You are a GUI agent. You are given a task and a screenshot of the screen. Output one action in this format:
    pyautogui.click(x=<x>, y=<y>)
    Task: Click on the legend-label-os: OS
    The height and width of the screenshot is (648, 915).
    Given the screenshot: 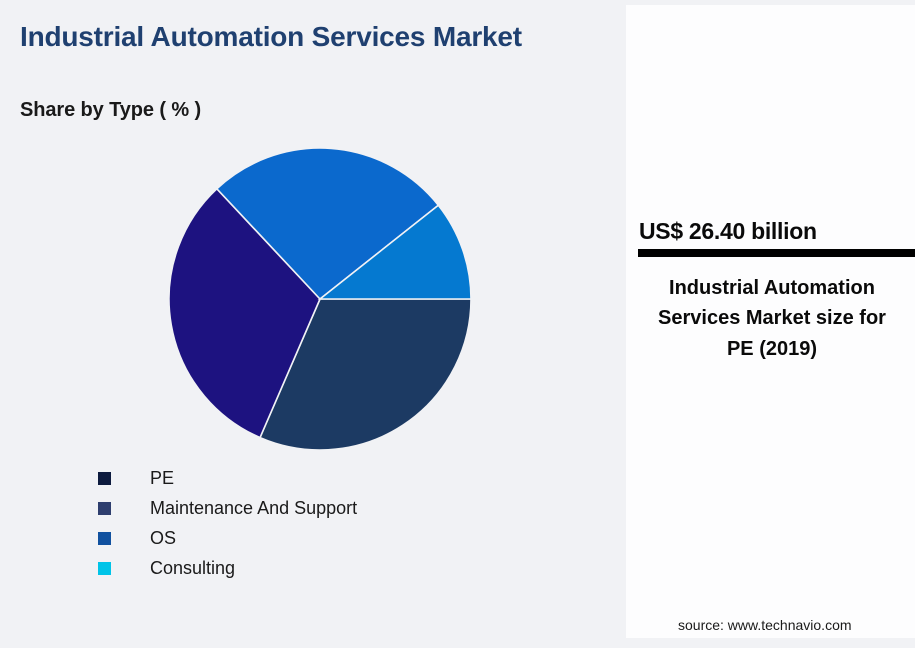 What is the action you would take?
    pyautogui.click(x=163, y=537)
    